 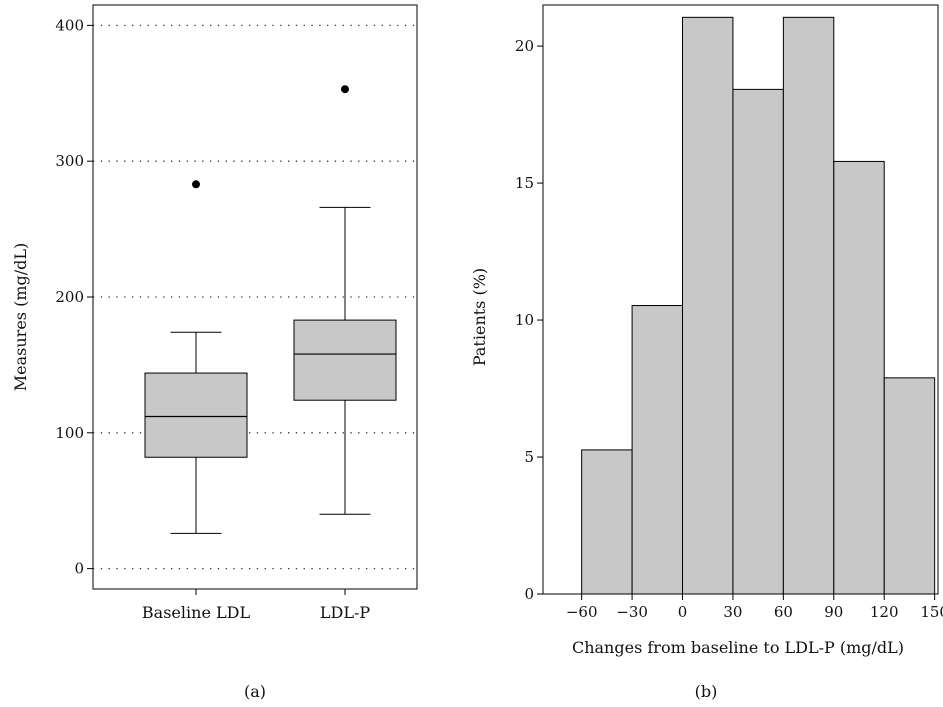 I want to click on y-tick-label-b: 10, so click(x=524, y=320).